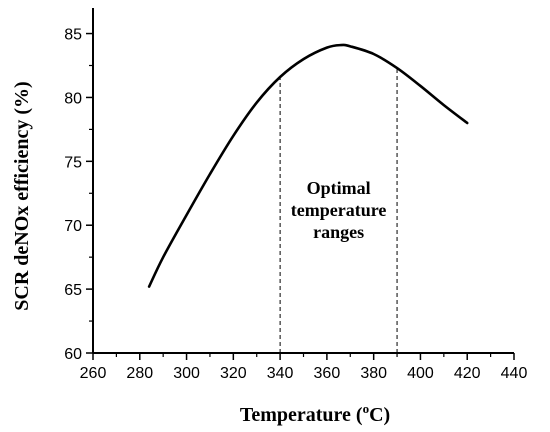  What do you see at coordinates (73, 354) in the screenshot?
I see `y-tick-label: 60` at bounding box center [73, 354].